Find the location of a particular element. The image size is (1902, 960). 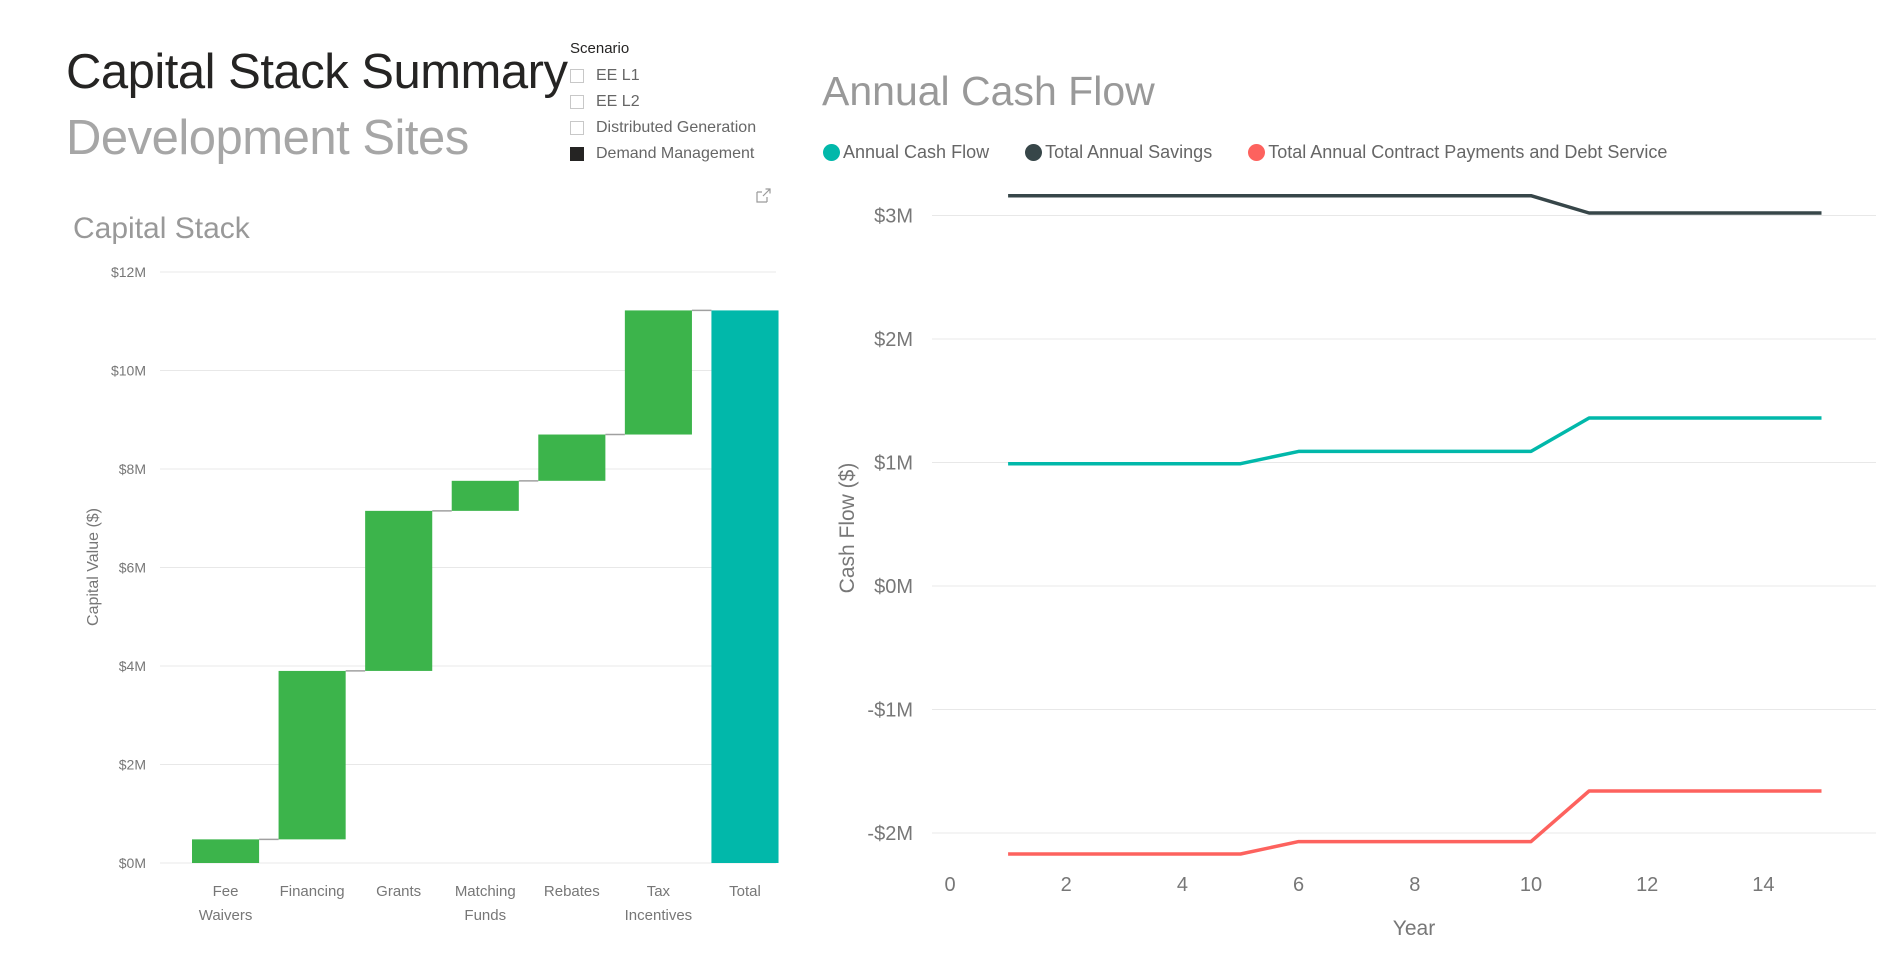

y-tick-label: $6M is located at coordinates (132, 568).